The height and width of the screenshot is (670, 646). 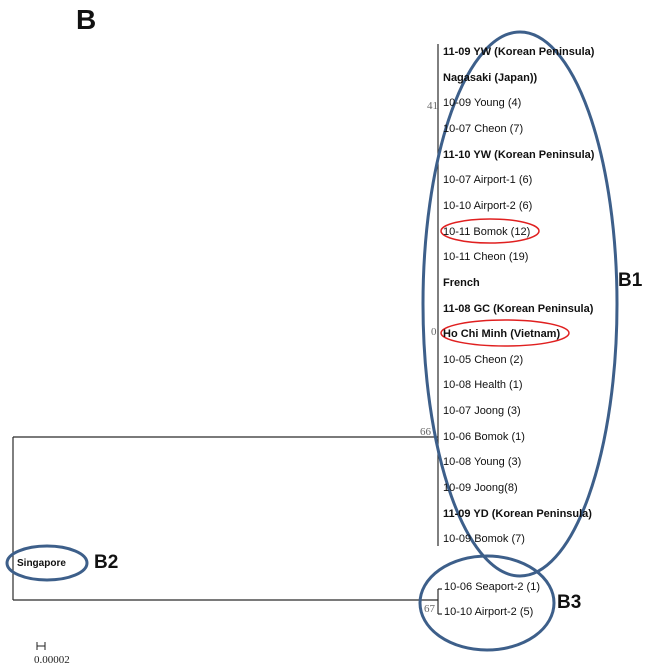 I want to click on clade-label-b3: B3, so click(x=569, y=602).